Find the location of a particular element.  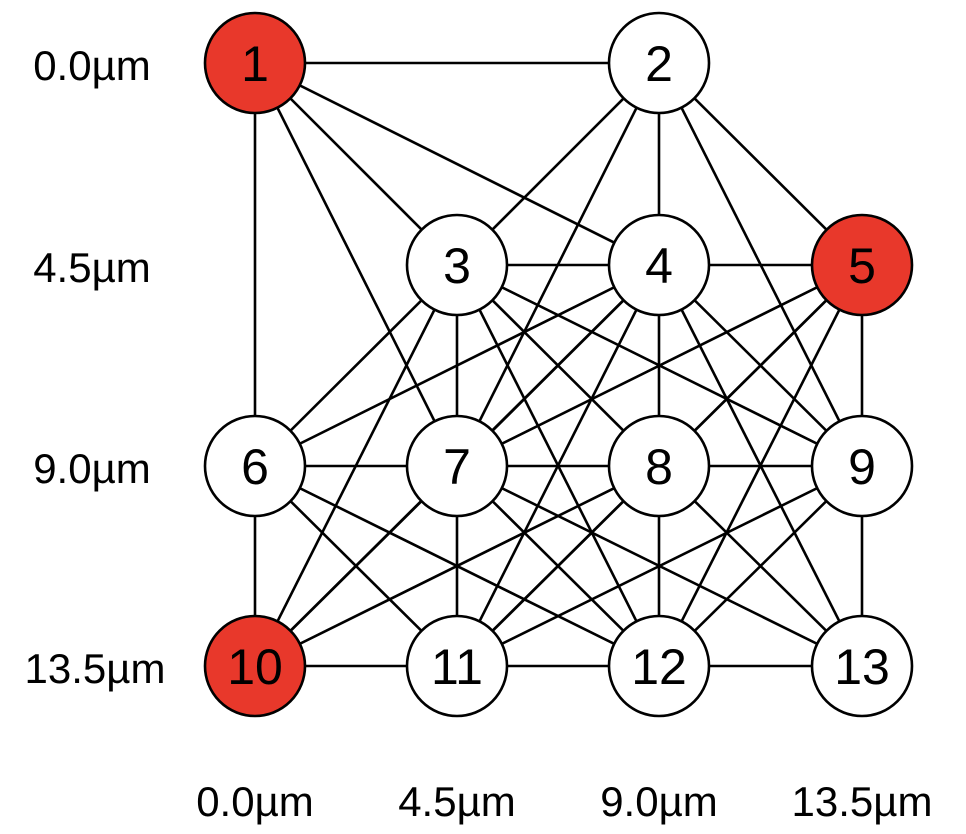

node-12: 12 is located at coordinates (659, 666).